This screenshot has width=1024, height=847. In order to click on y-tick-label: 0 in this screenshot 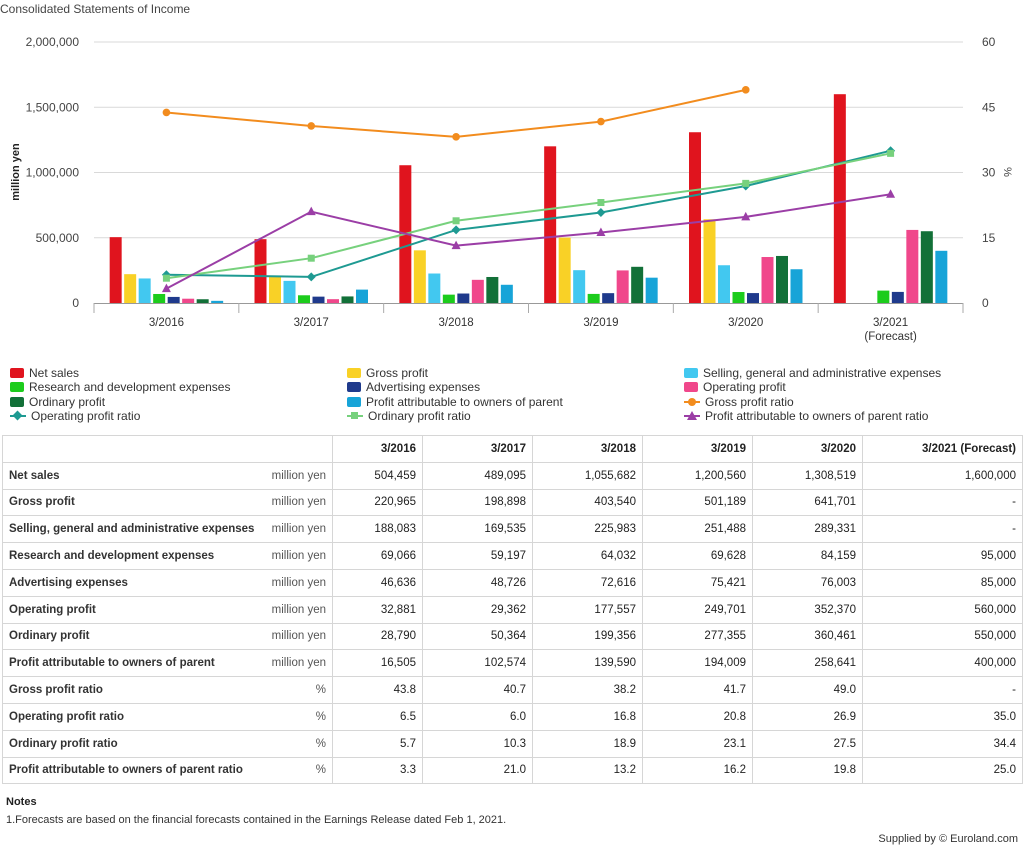, I will do `click(75, 303)`.